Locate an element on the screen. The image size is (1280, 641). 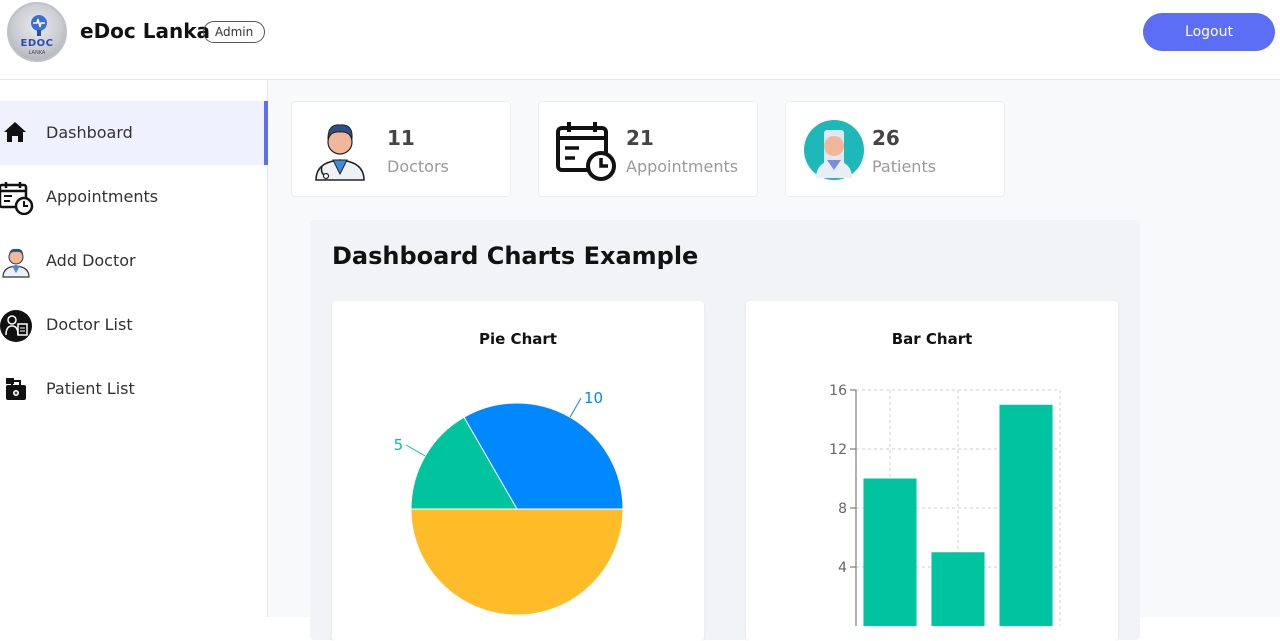
sidebar-item-doctor-list: Doctor List is located at coordinates (134, 325).